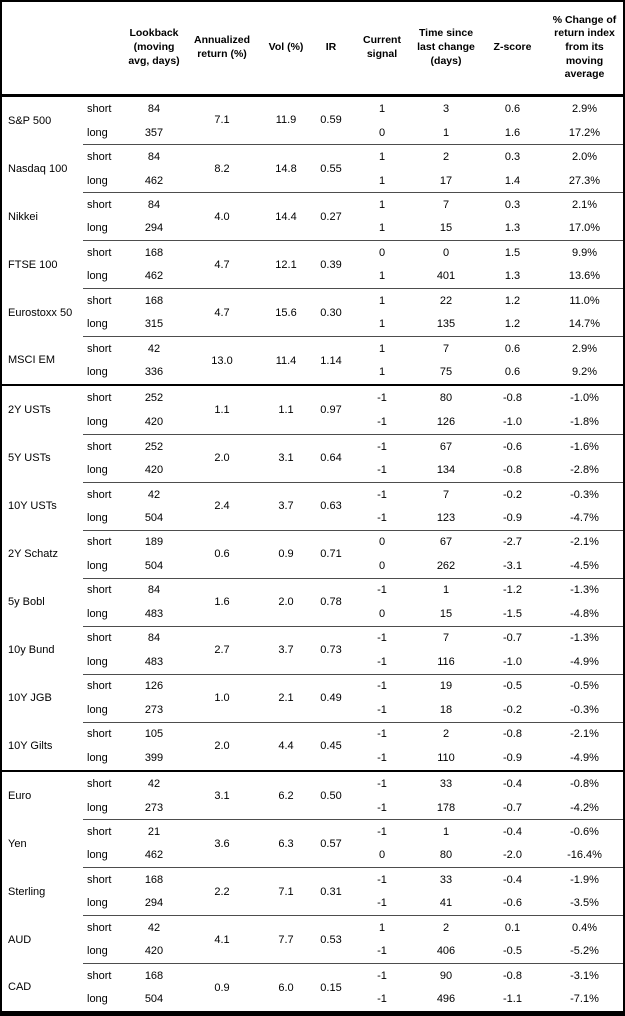 This screenshot has height=1016, width=625. What do you see at coordinates (222, 168) in the screenshot?
I see `cell-annualized-return: 8.2` at bounding box center [222, 168].